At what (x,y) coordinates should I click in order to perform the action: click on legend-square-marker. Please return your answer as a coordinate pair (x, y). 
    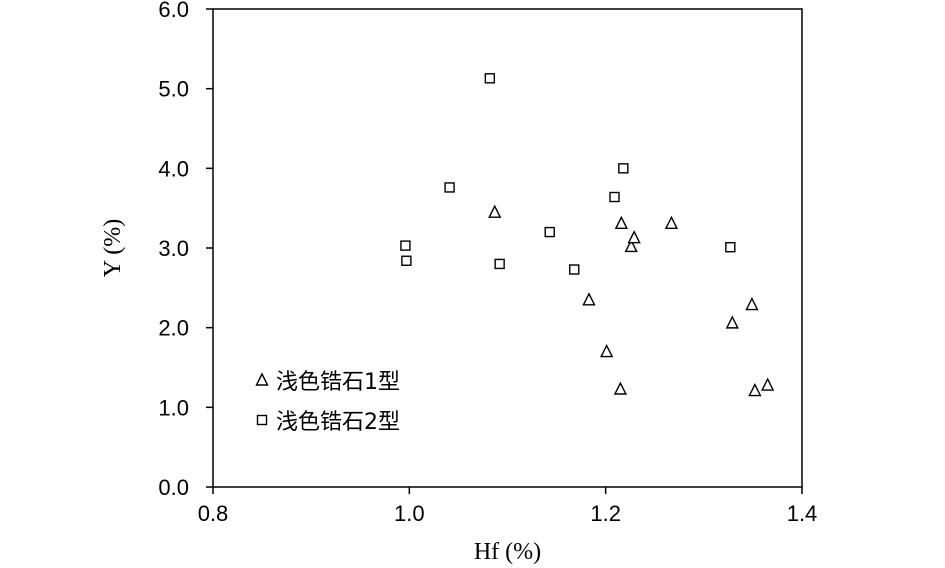
    Looking at the image, I should click on (262, 420).